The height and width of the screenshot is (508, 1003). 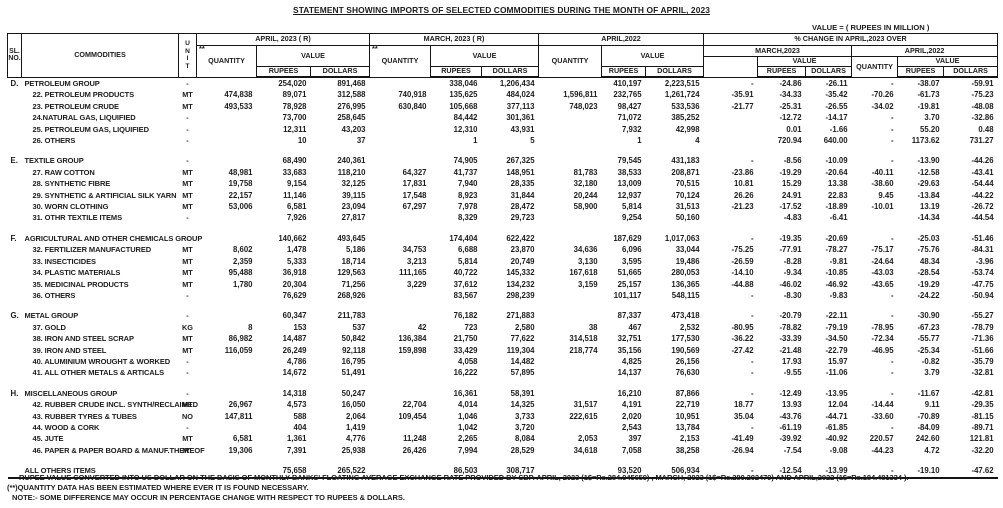 What do you see at coordinates (463, 83) in the screenshot?
I see `value-cell: 338,046` at bounding box center [463, 83].